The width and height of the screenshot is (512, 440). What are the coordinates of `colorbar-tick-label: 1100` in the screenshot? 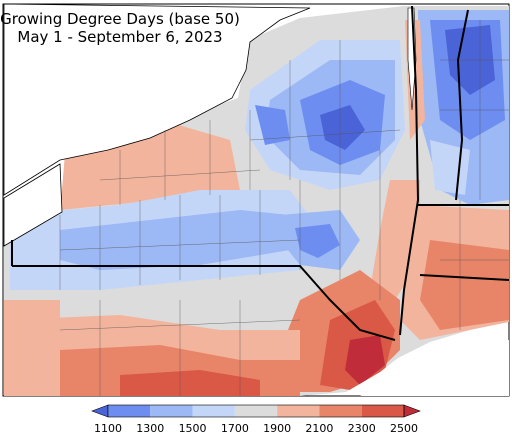 It's located at (108, 428).